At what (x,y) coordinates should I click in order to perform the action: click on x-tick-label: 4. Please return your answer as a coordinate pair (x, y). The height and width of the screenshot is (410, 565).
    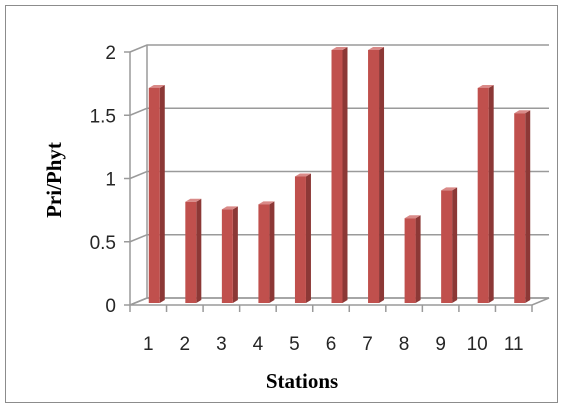
    Looking at the image, I should click on (258, 344).